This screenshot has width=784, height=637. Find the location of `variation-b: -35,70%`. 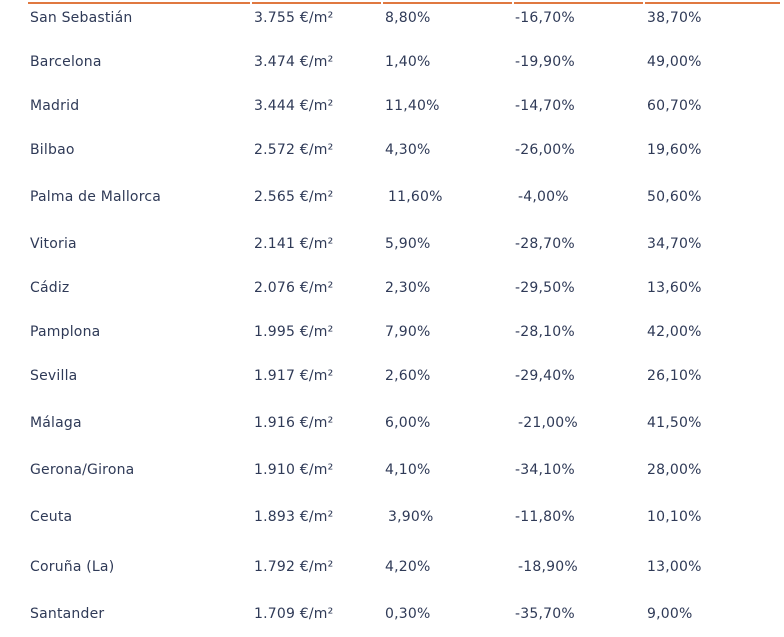

variation-b: -35,70% is located at coordinates (545, 614).